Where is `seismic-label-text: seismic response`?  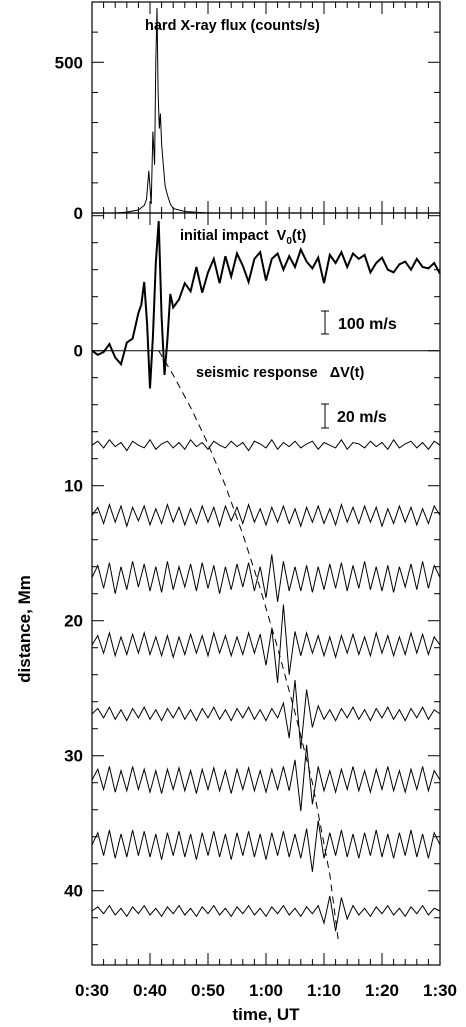
seismic-label-text: seismic response is located at coordinates (257, 373).